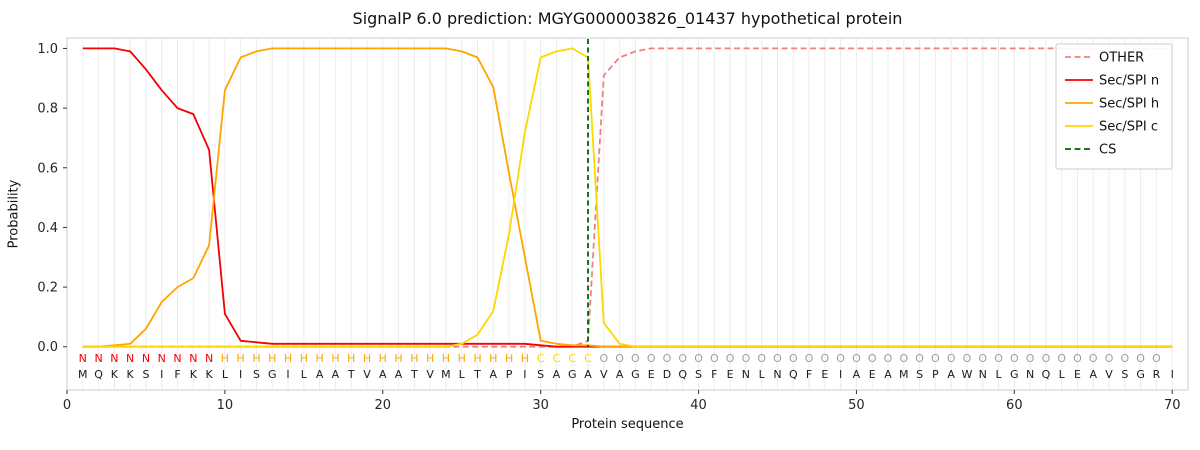 Image resolution: width=1200 pixels, height=450 pixels. I want to click on y-tick-label: 0.6, so click(47, 168).